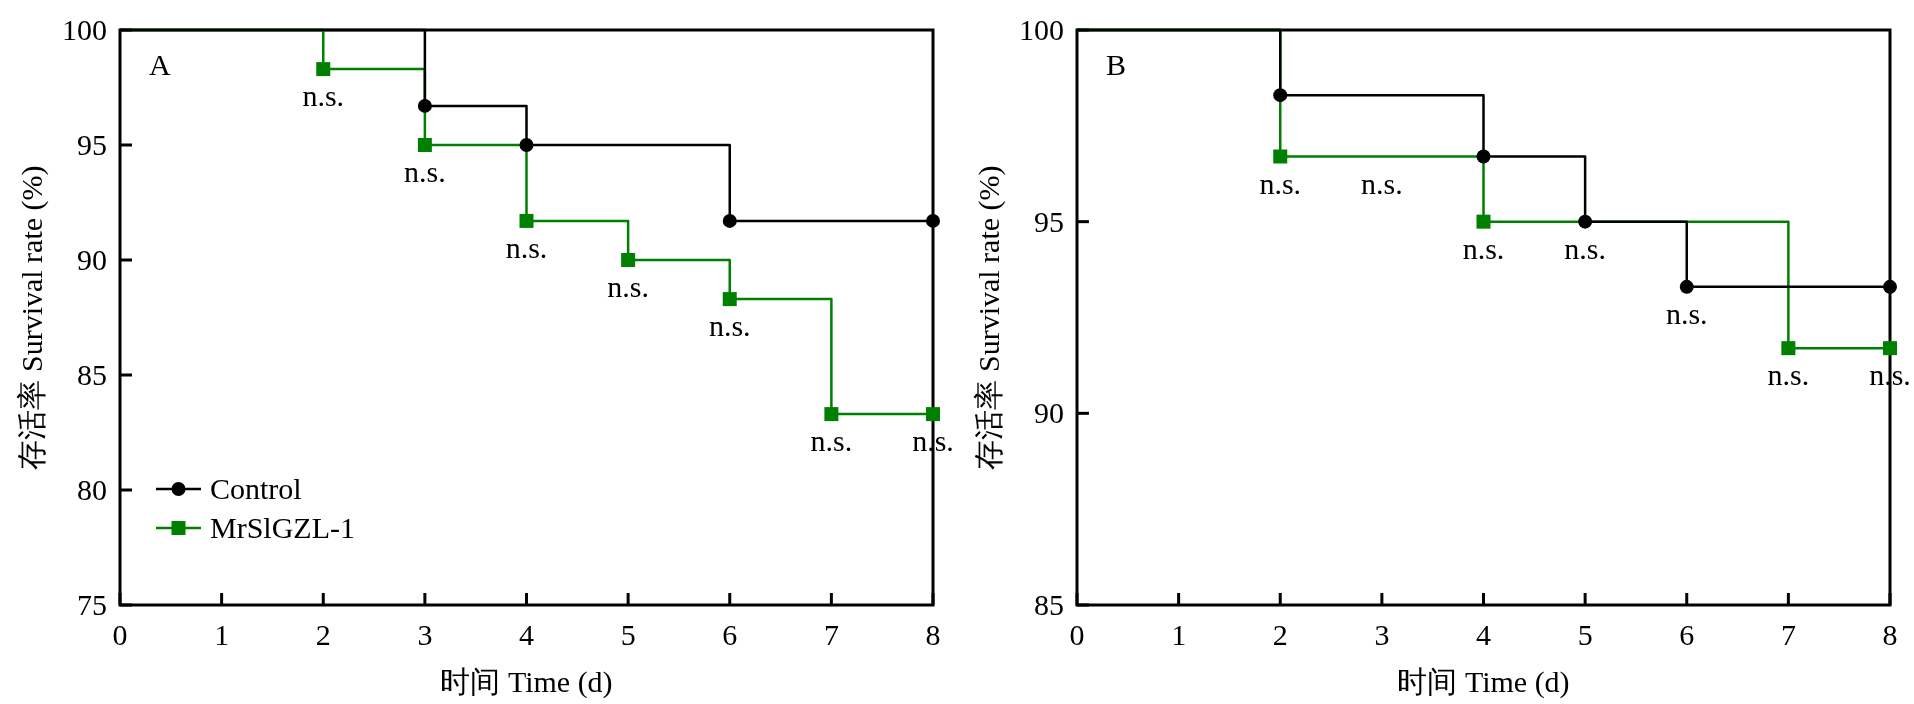  What do you see at coordinates (92, 489) in the screenshot?
I see `y-tick-label: 80` at bounding box center [92, 489].